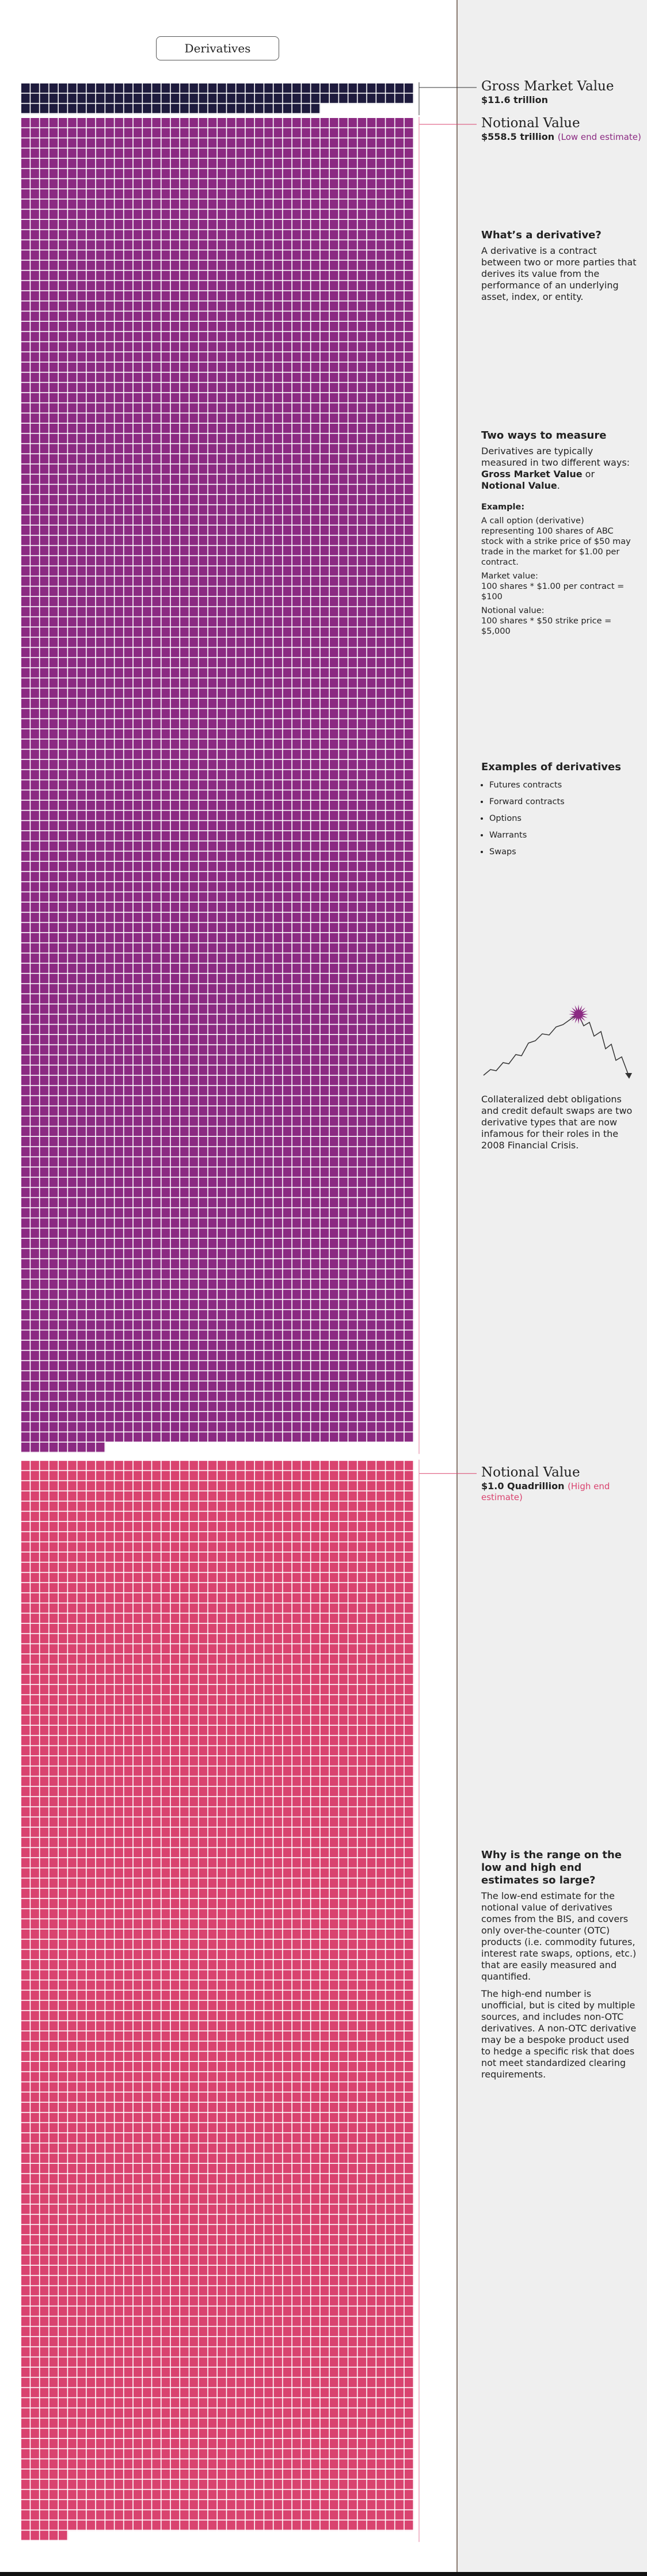 This screenshot has width=647, height=2576. Describe the element at coordinates (218, 94) in the screenshot. I see `unit-rows` at that location.